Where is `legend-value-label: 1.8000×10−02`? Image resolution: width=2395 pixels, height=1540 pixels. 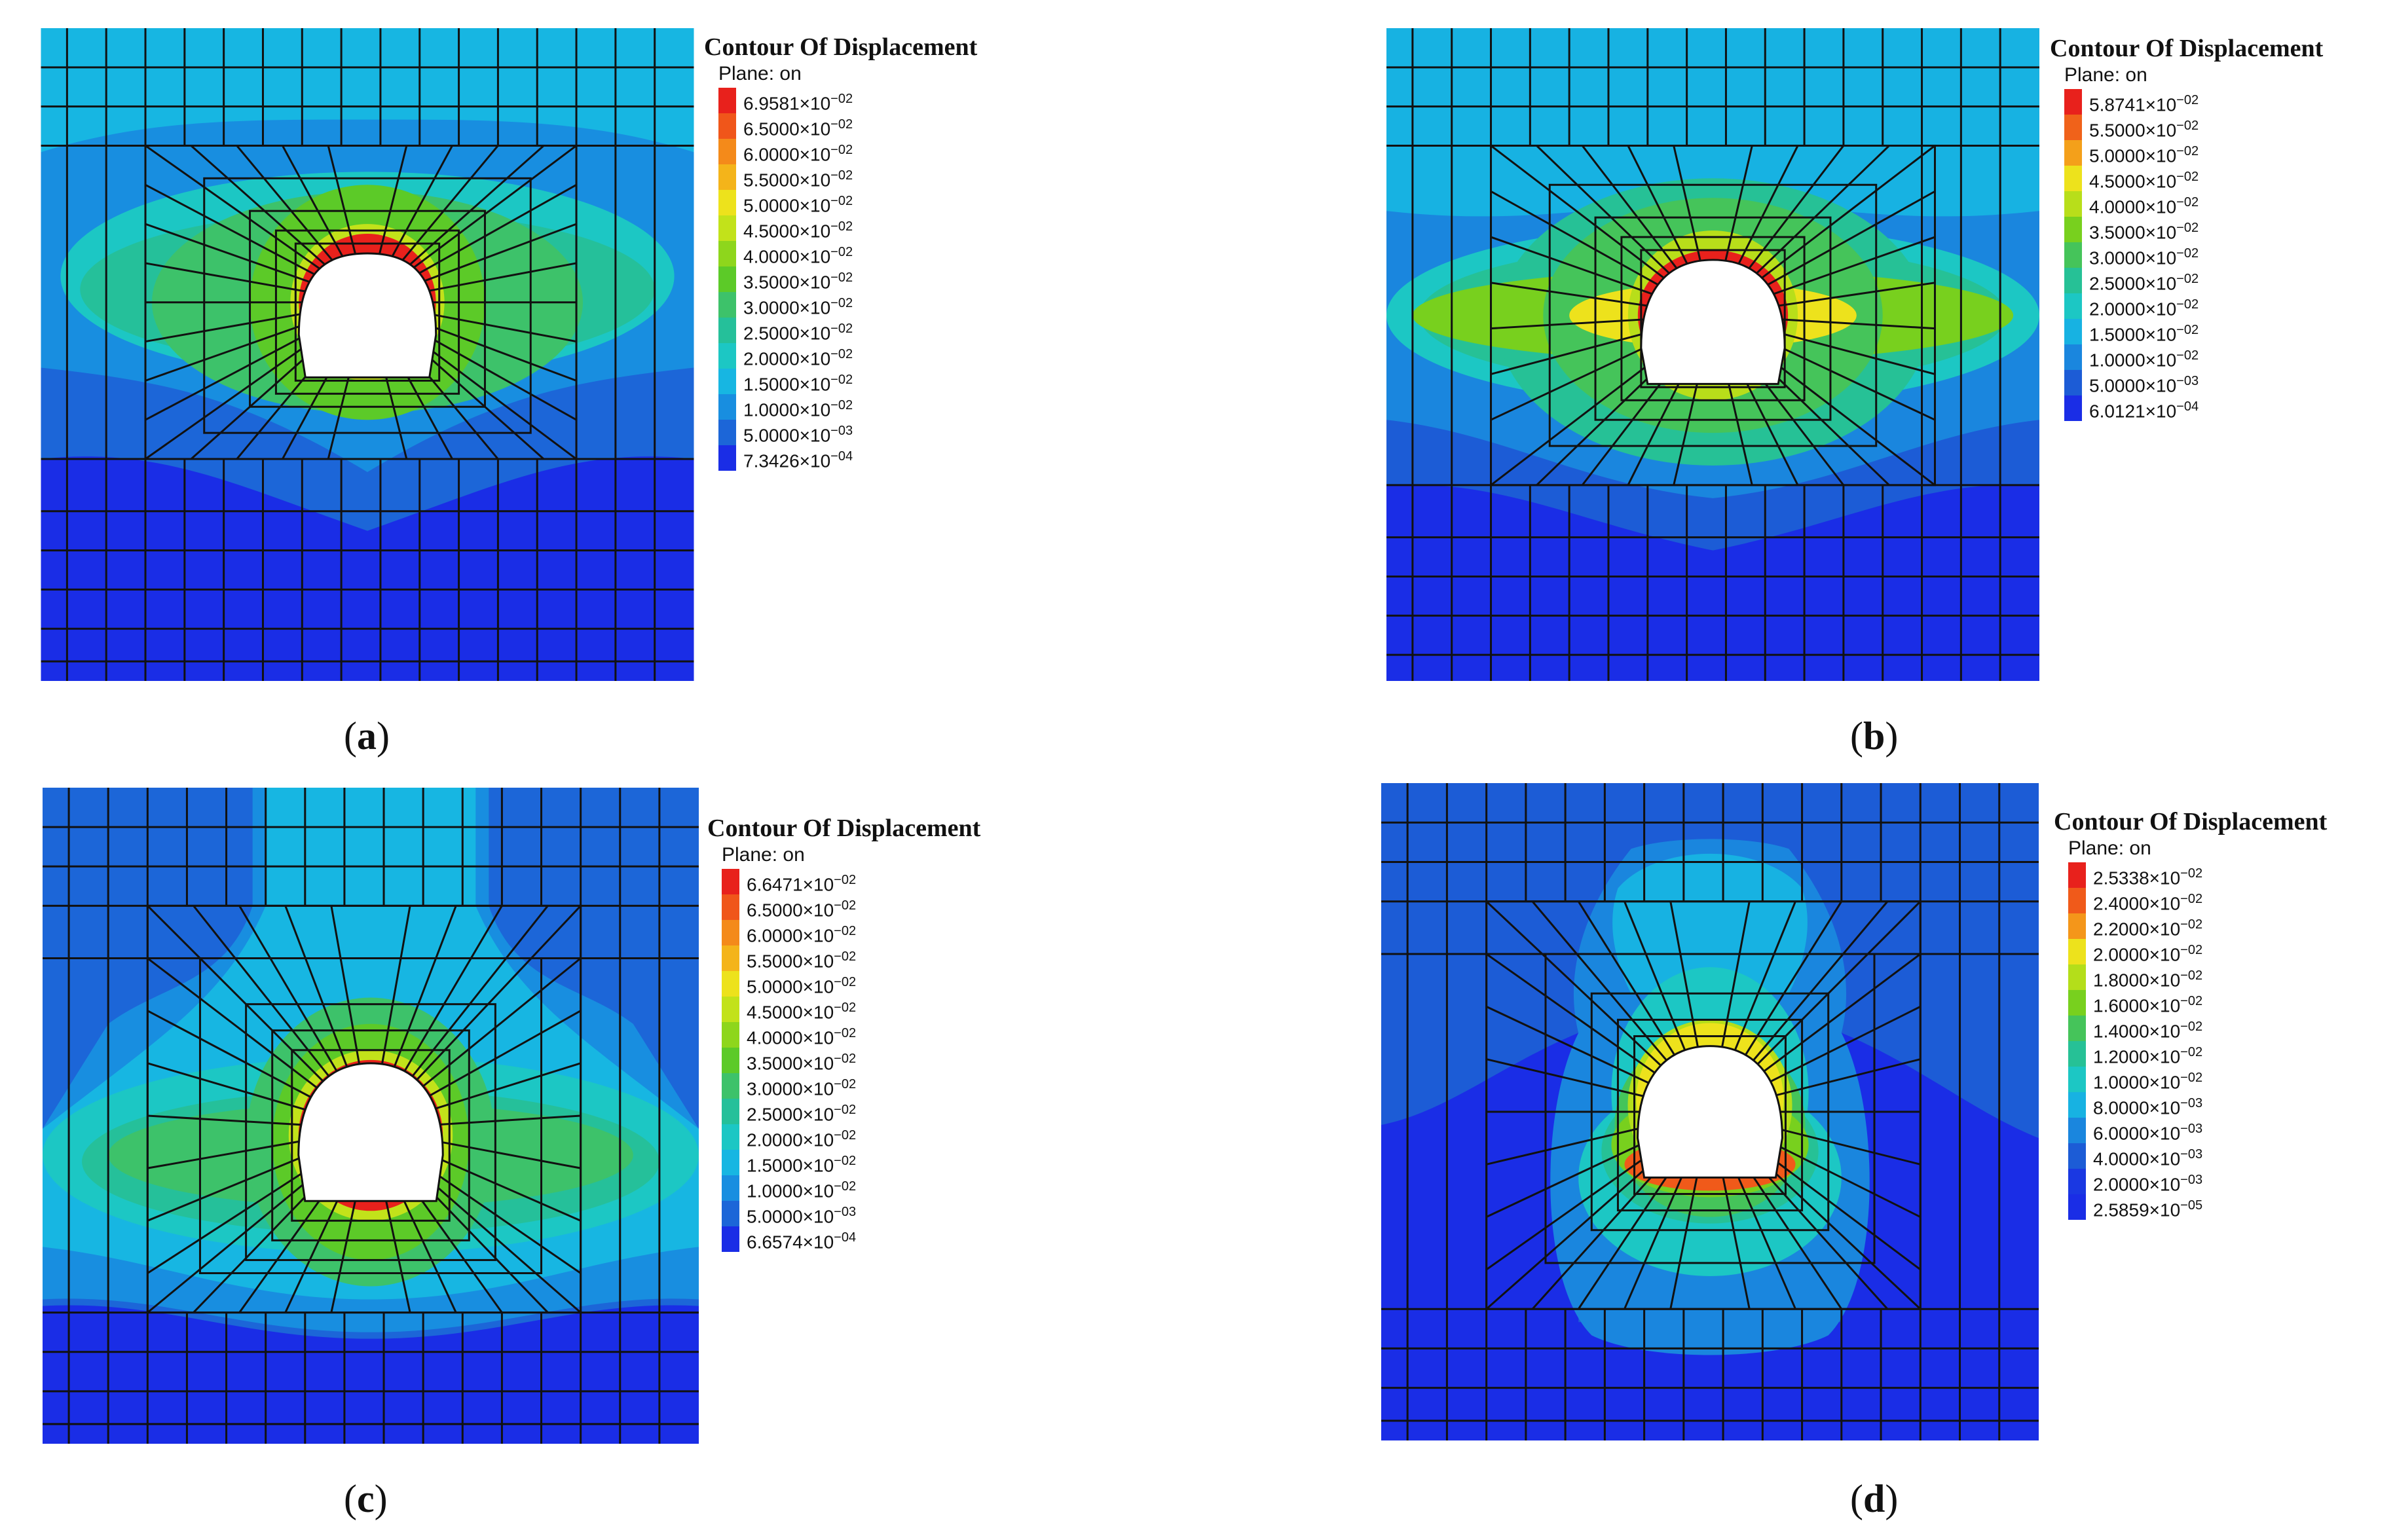
legend-value-label: 1.8000×10−02 is located at coordinates (2148, 977).